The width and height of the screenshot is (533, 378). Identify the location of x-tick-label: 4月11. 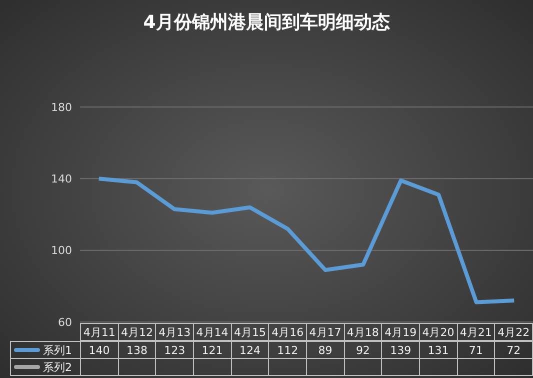
(99, 332).